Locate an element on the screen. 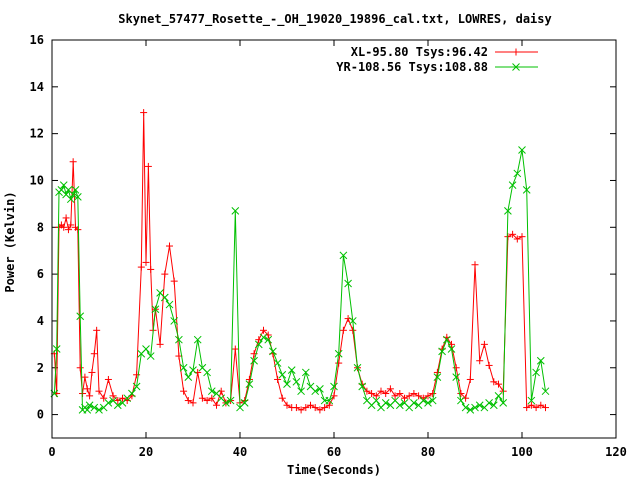 This screenshot has height=480, width=640. y-tick-label: 0 is located at coordinates (40, 415).